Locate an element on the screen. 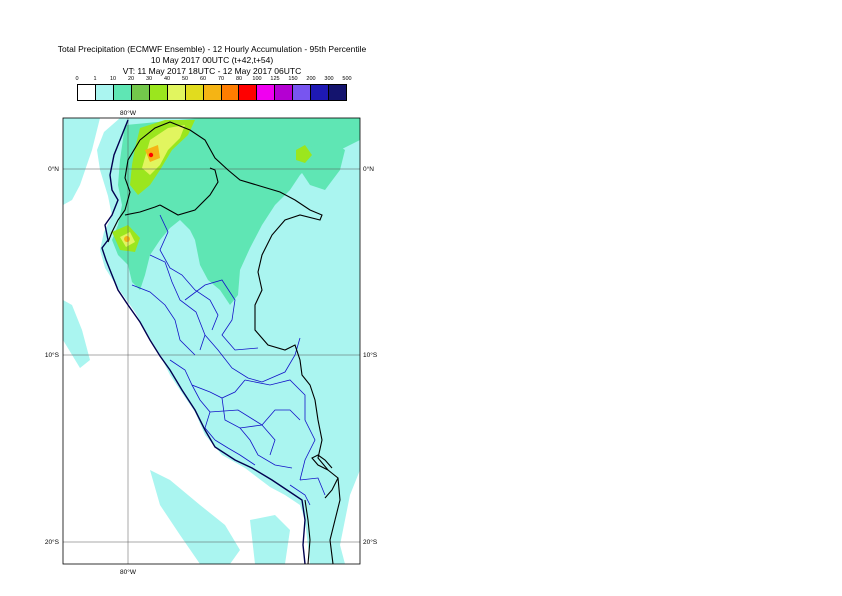  lon-label-top: 80°W is located at coordinates (128, 113).